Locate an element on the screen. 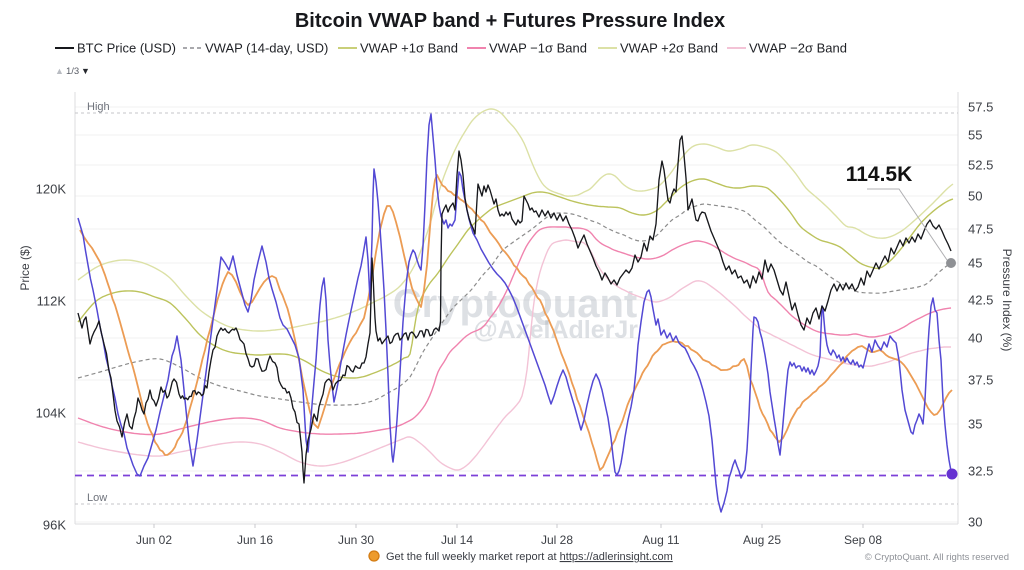 The image size is (1024, 570). svg-text: 45 is located at coordinates (975, 263).